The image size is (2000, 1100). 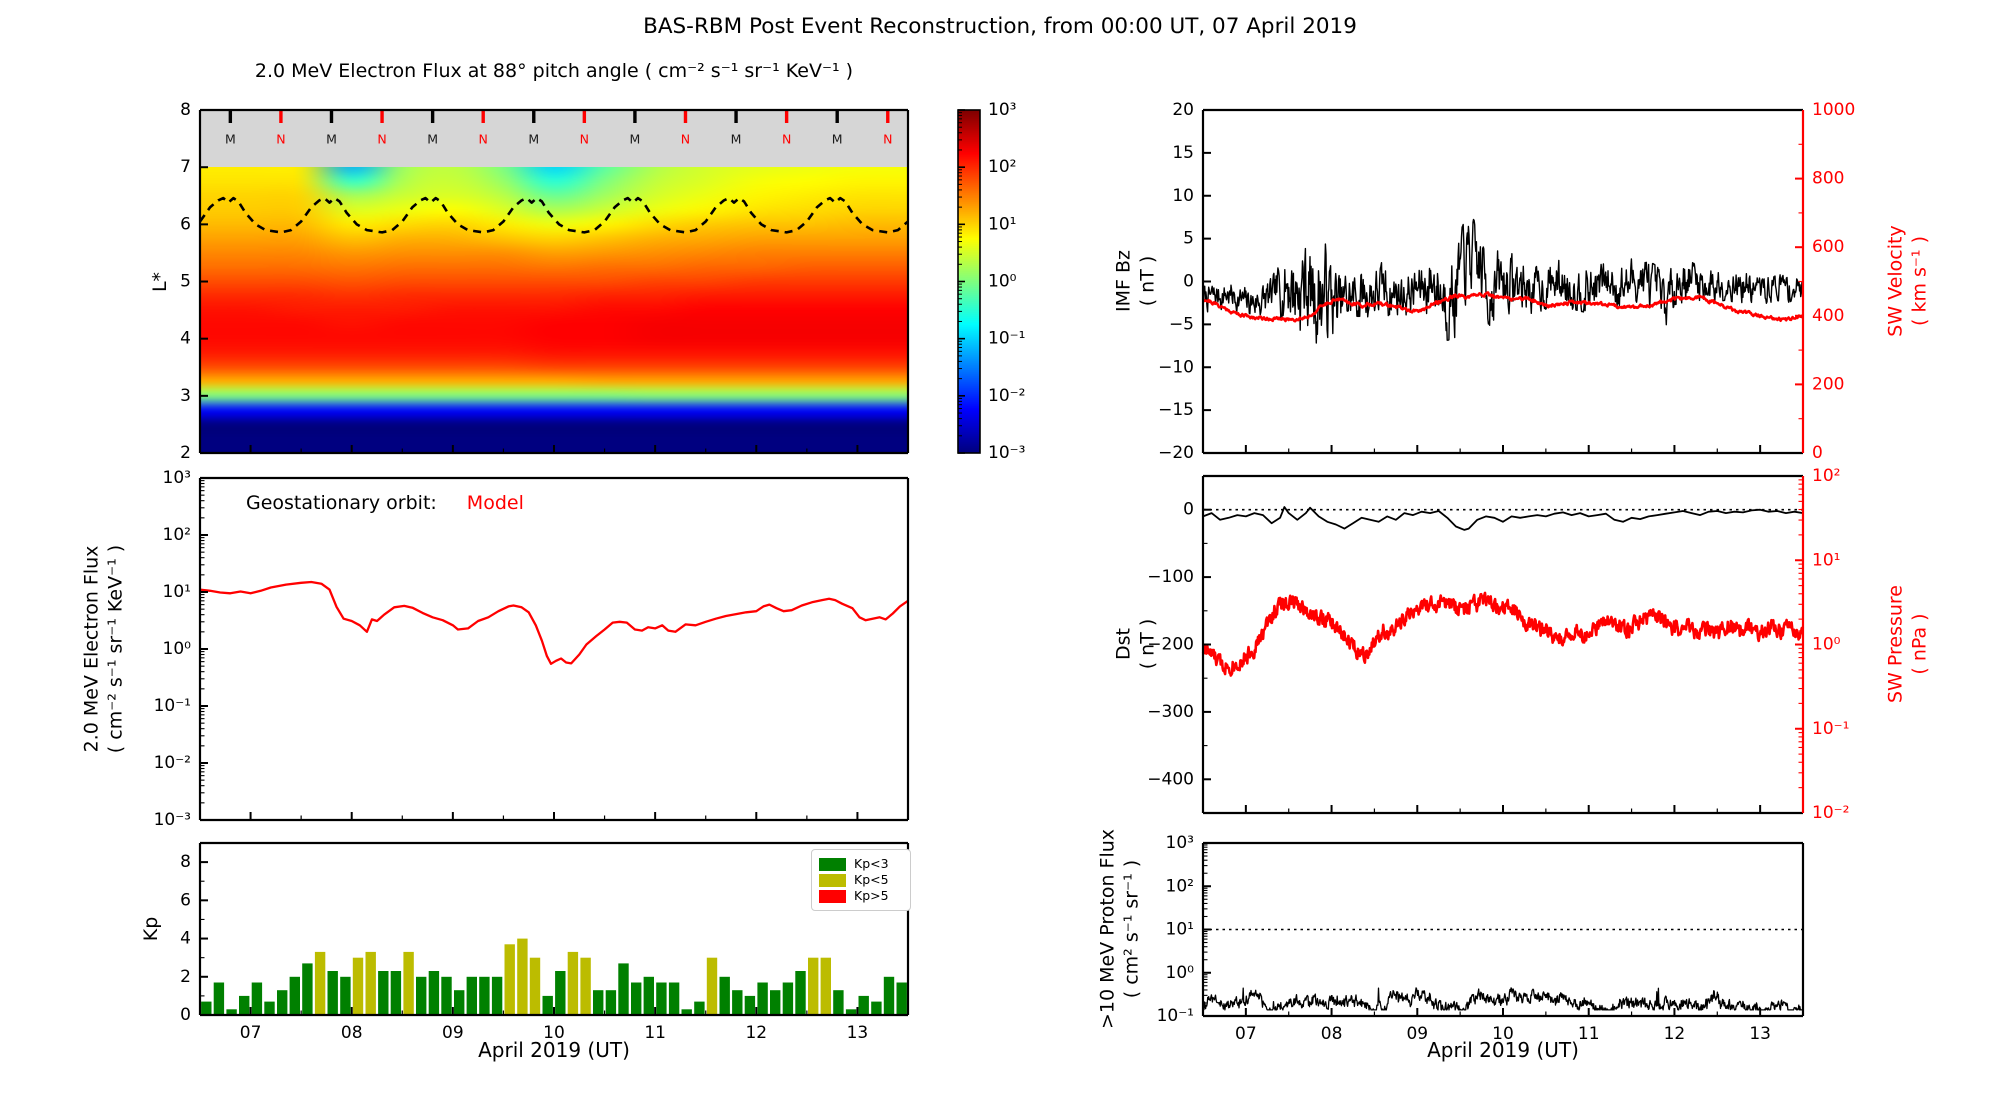 What do you see at coordinates (1895, 281) in the screenshot?
I see `sw-velocity-ylabel-line1: SW Velocity` at bounding box center [1895, 281].